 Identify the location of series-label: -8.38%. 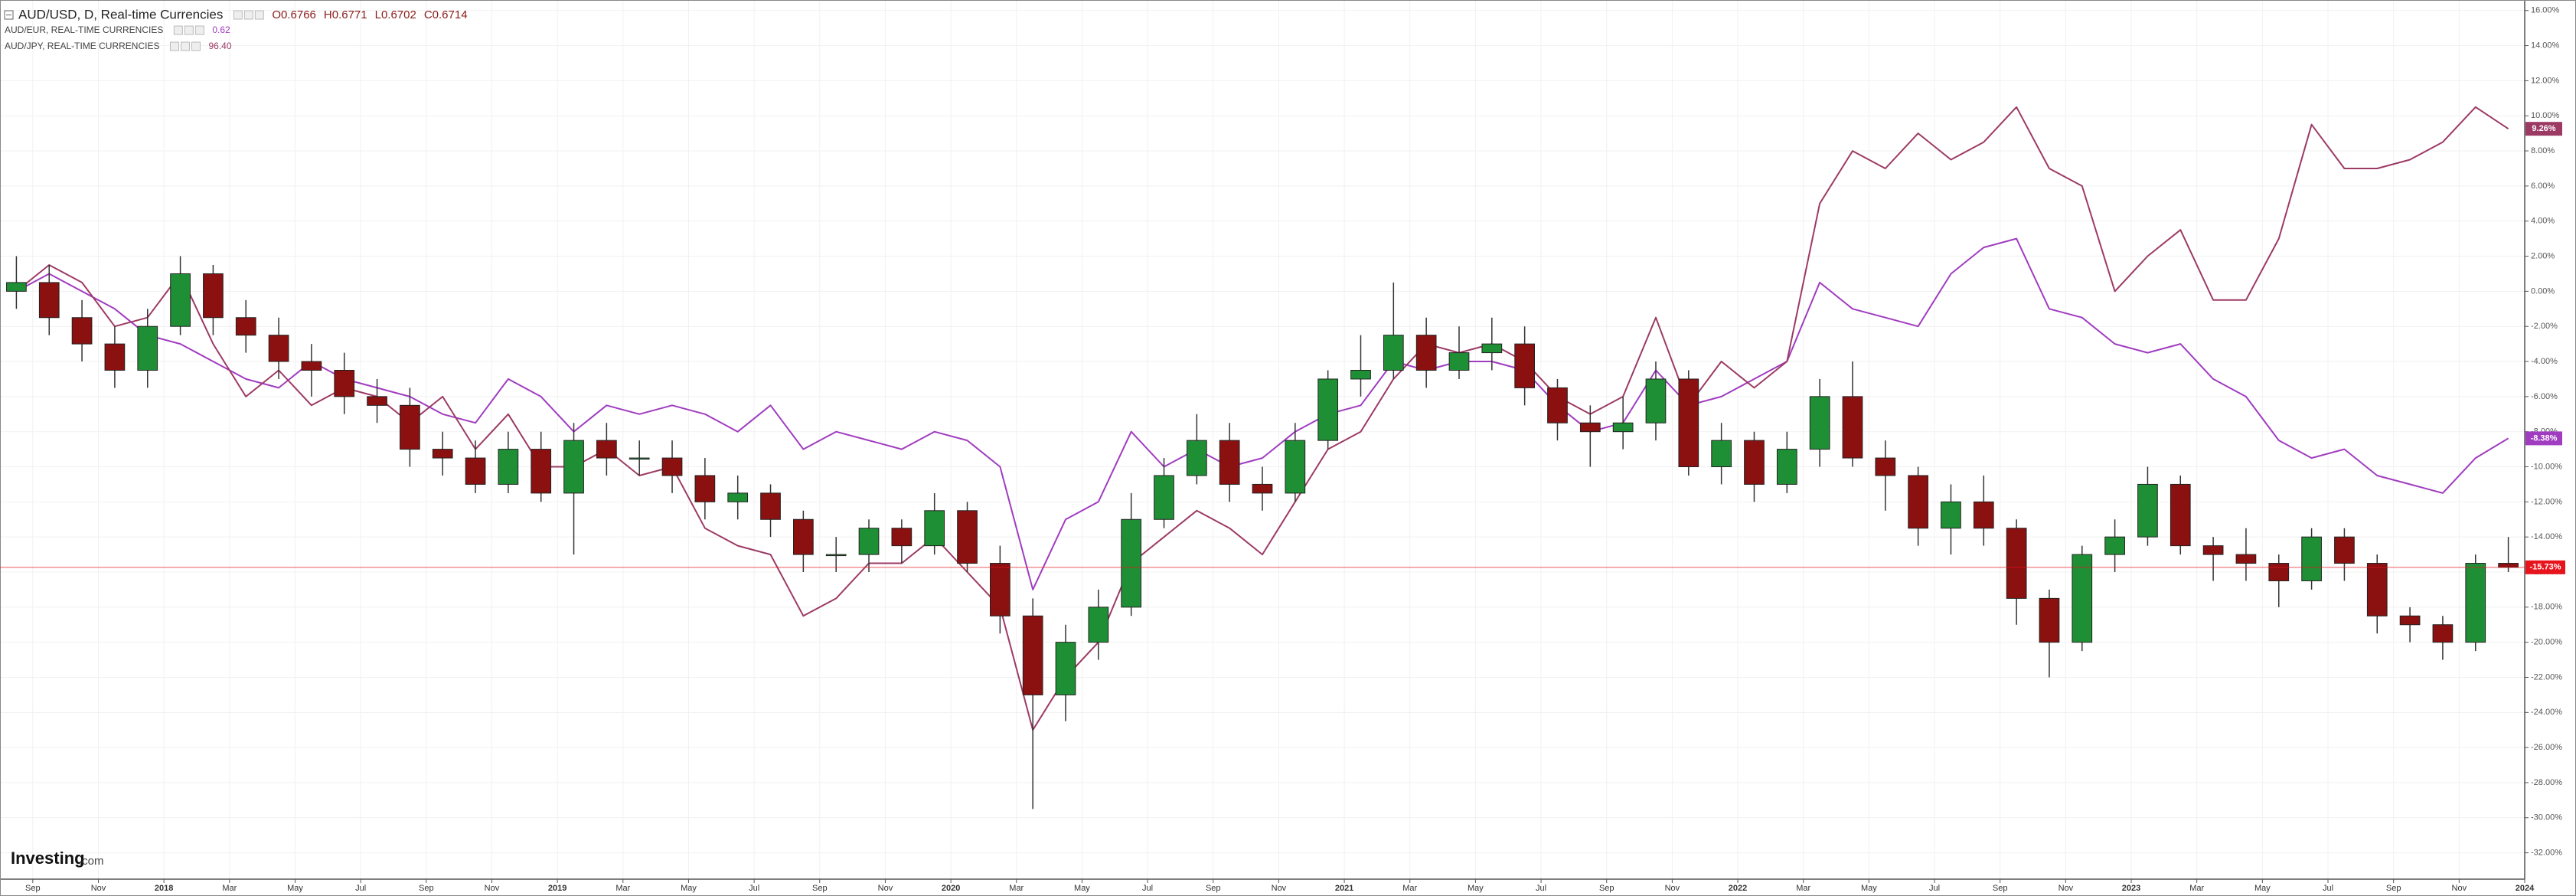
(2544, 438).